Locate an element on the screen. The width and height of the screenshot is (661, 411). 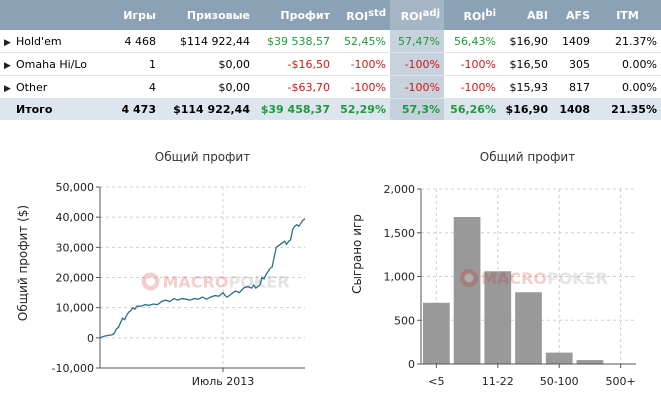
cell-afs: 817 is located at coordinates (573, 87).